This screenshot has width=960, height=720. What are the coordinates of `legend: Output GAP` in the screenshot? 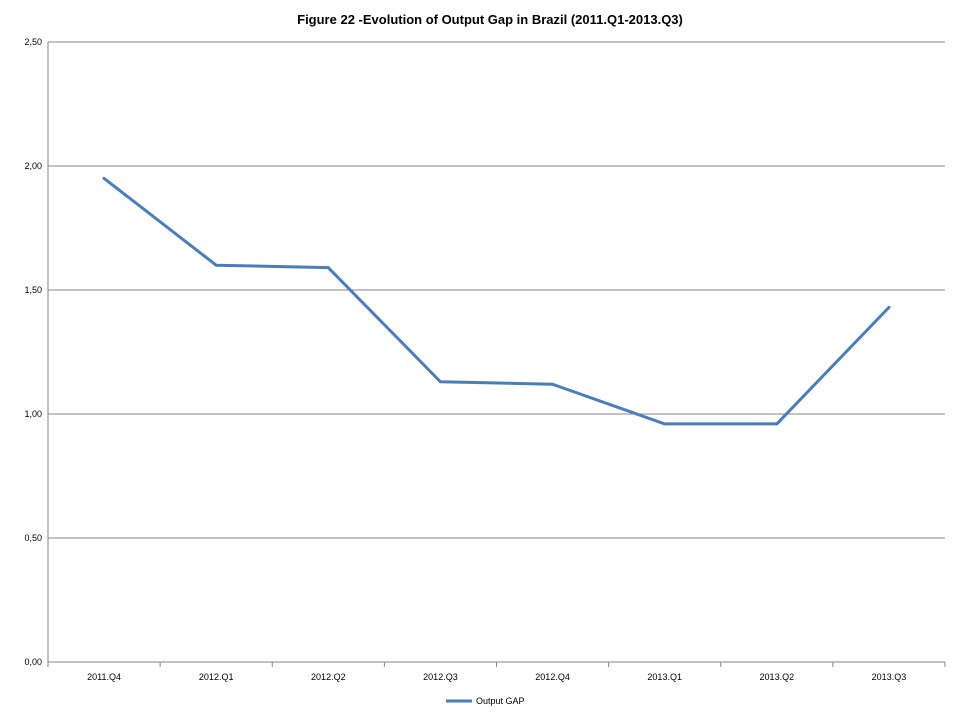 It's located at (485, 701).